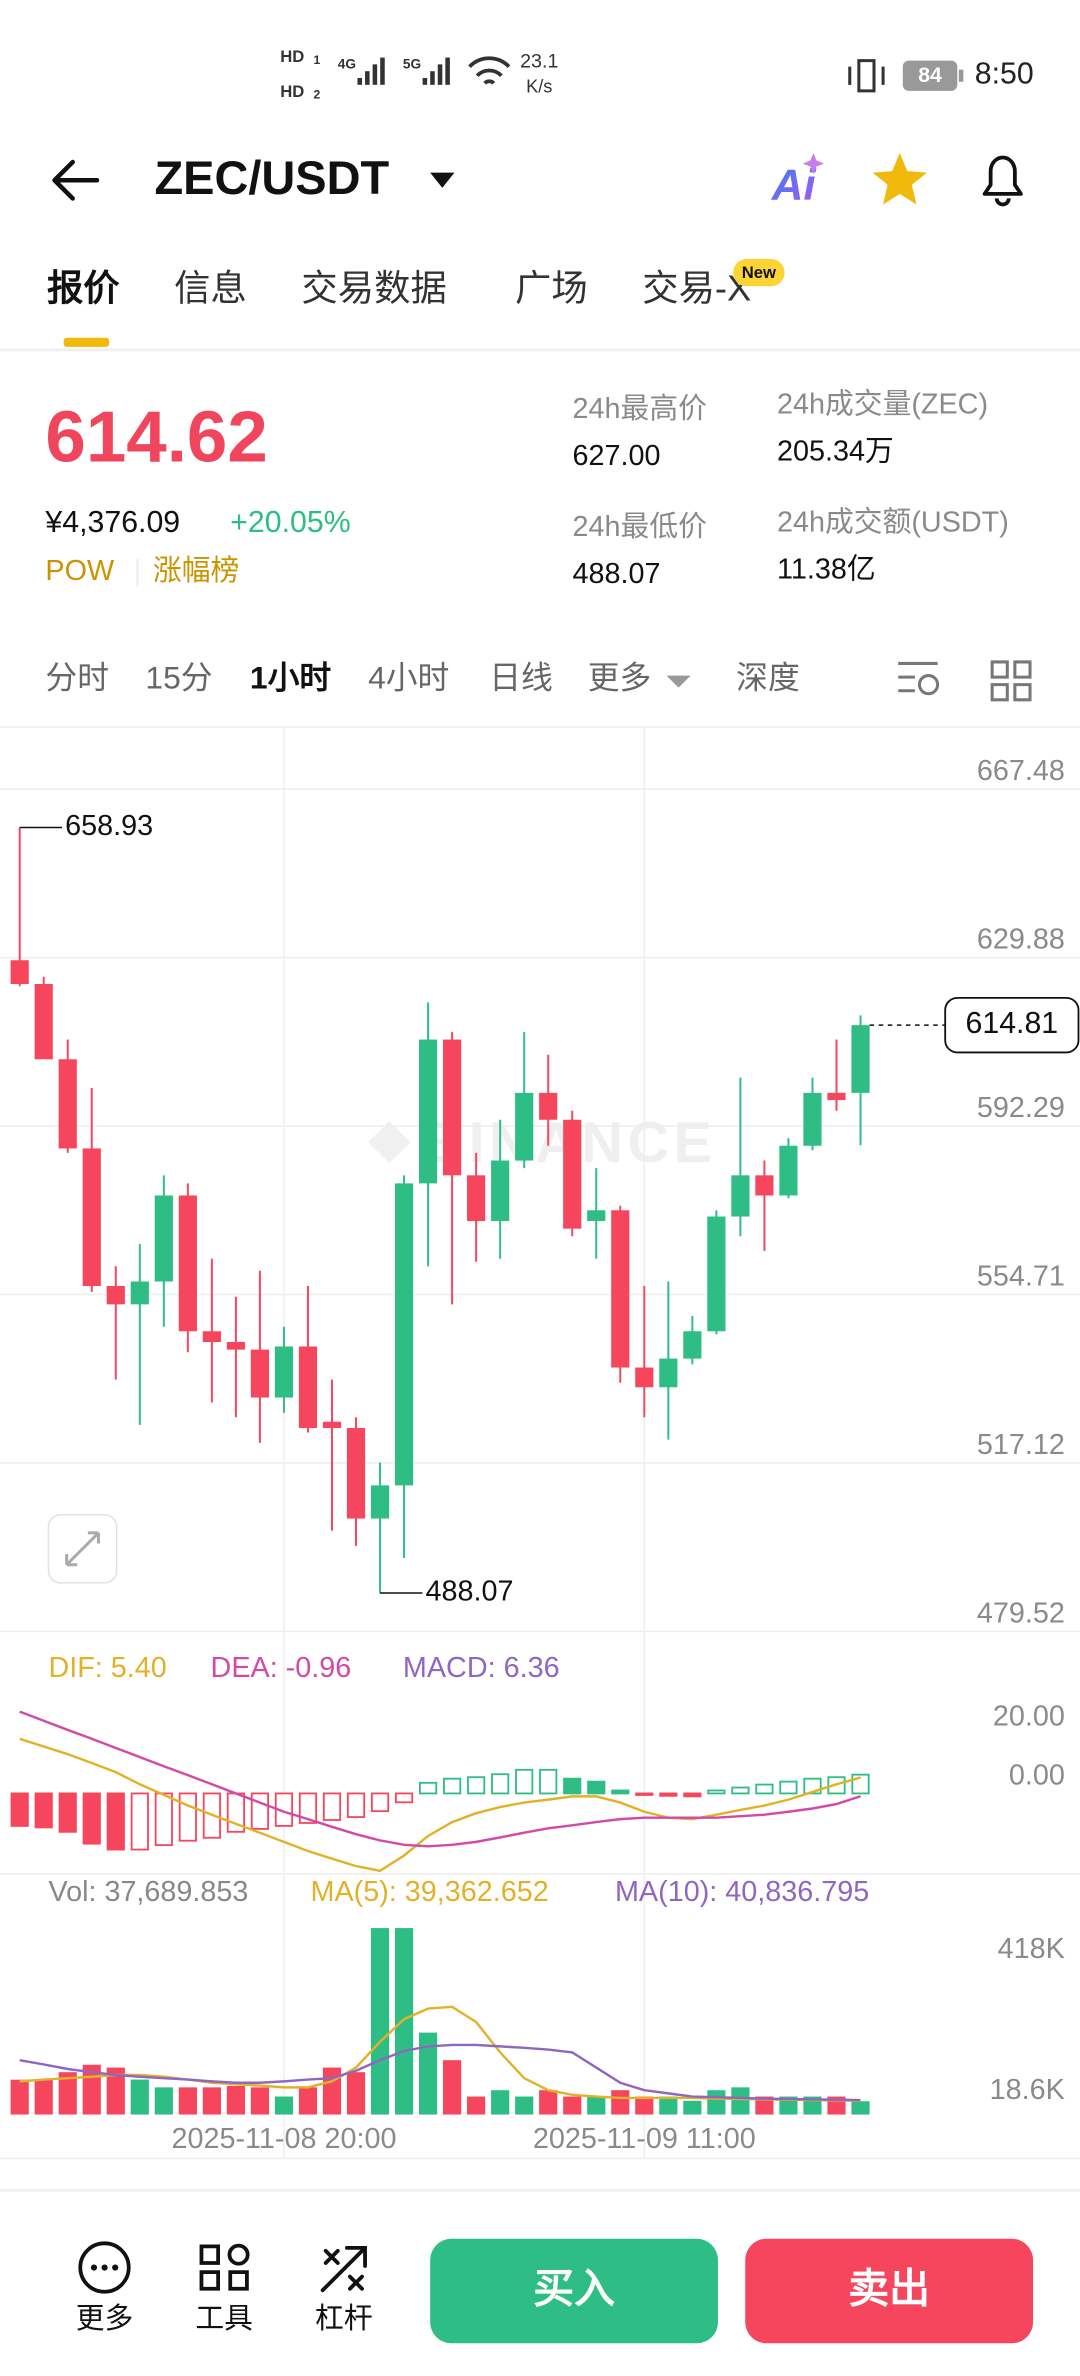  Describe the element at coordinates (283, 2139) in the screenshot. I see `x-tick-label: 2025-11-08 20:00` at that location.